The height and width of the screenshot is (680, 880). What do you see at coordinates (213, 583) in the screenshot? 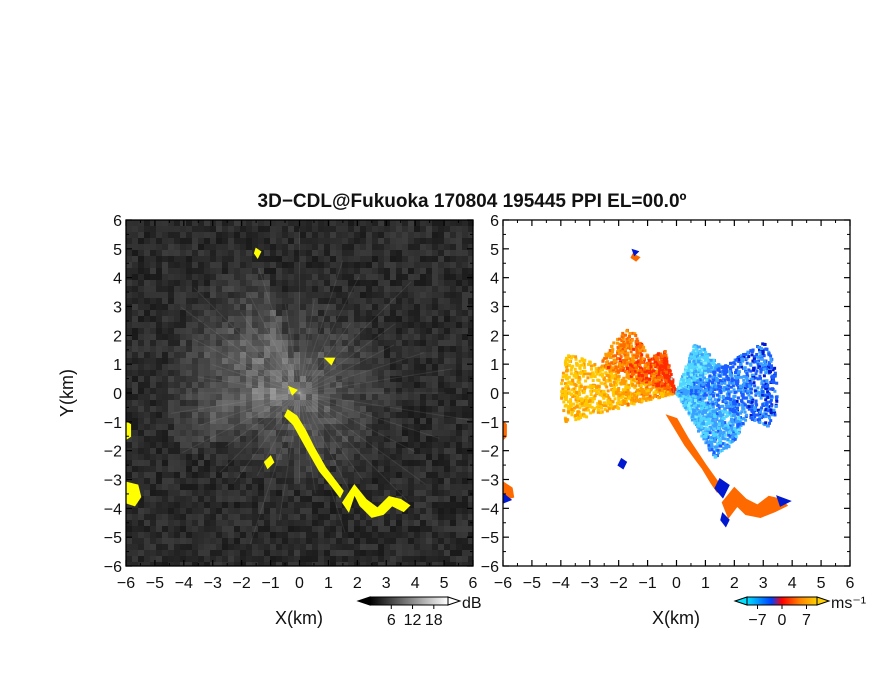
I see `x-tick-label: −3` at bounding box center [213, 583].